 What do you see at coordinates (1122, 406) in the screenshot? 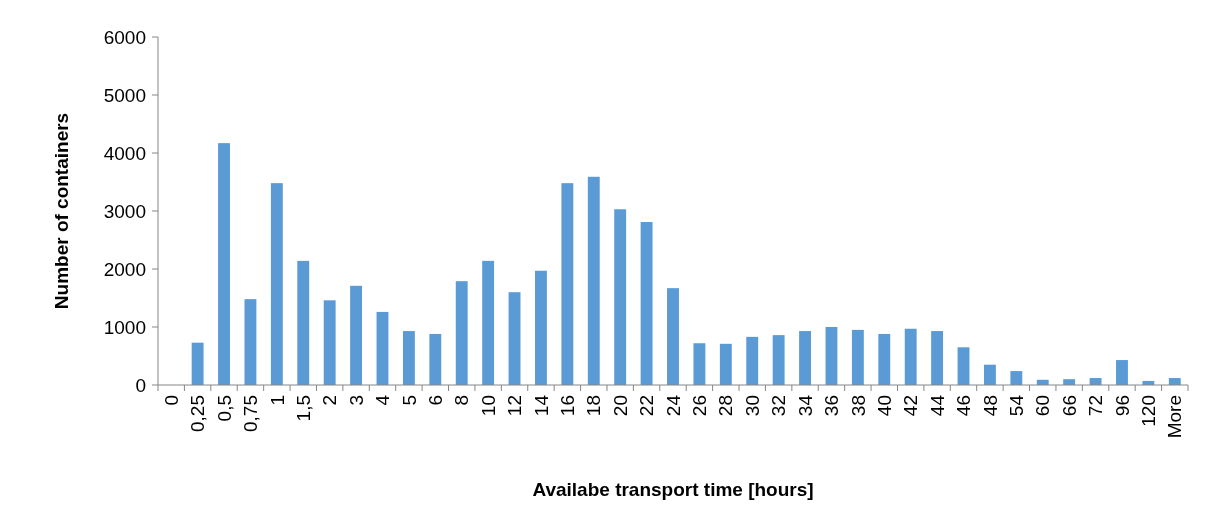
I see `x-tick-label: 96` at bounding box center [1122, 406].